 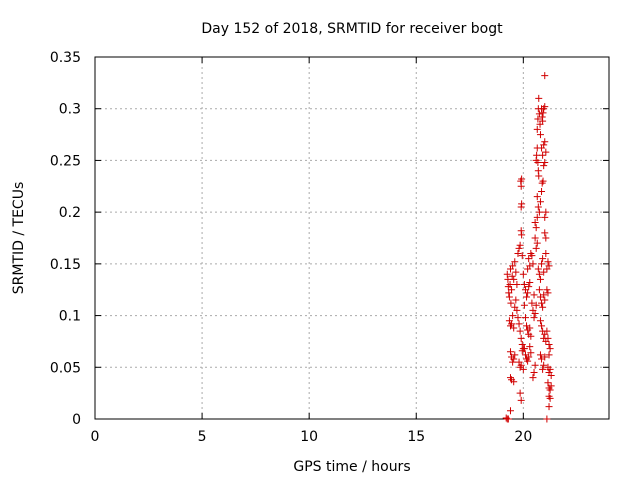 What do you see at coordinates (351, 467) in the screenshot?
I see `x-axis-label: GPS time / hours` at bounding box center [351, 467].